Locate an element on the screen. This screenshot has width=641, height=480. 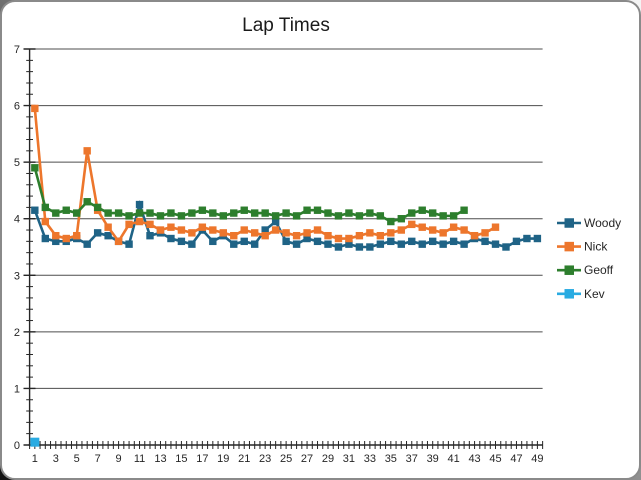
y-tick-label: 0 is located at coordinates (17, 446).